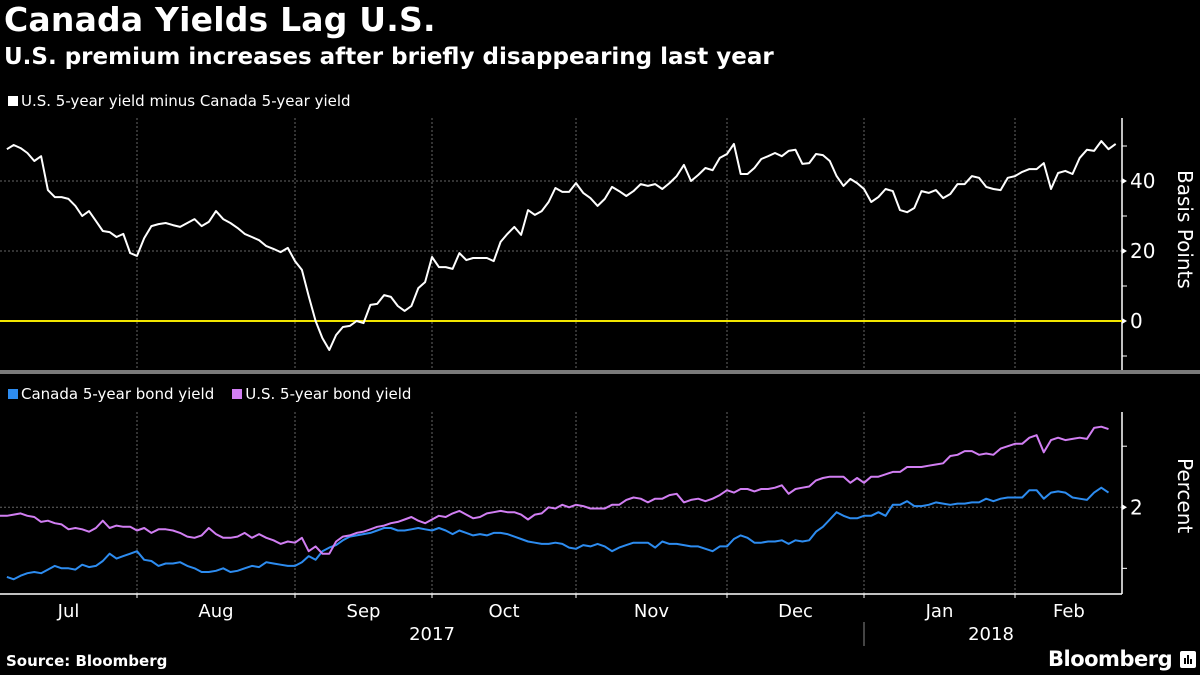 The width and height of the screenshot is (1200, 675). What do you see at coordinates (1188, 659) in the screenshot?
I see `bloomberg-logo-icon` at bounding box center [1188, 659].